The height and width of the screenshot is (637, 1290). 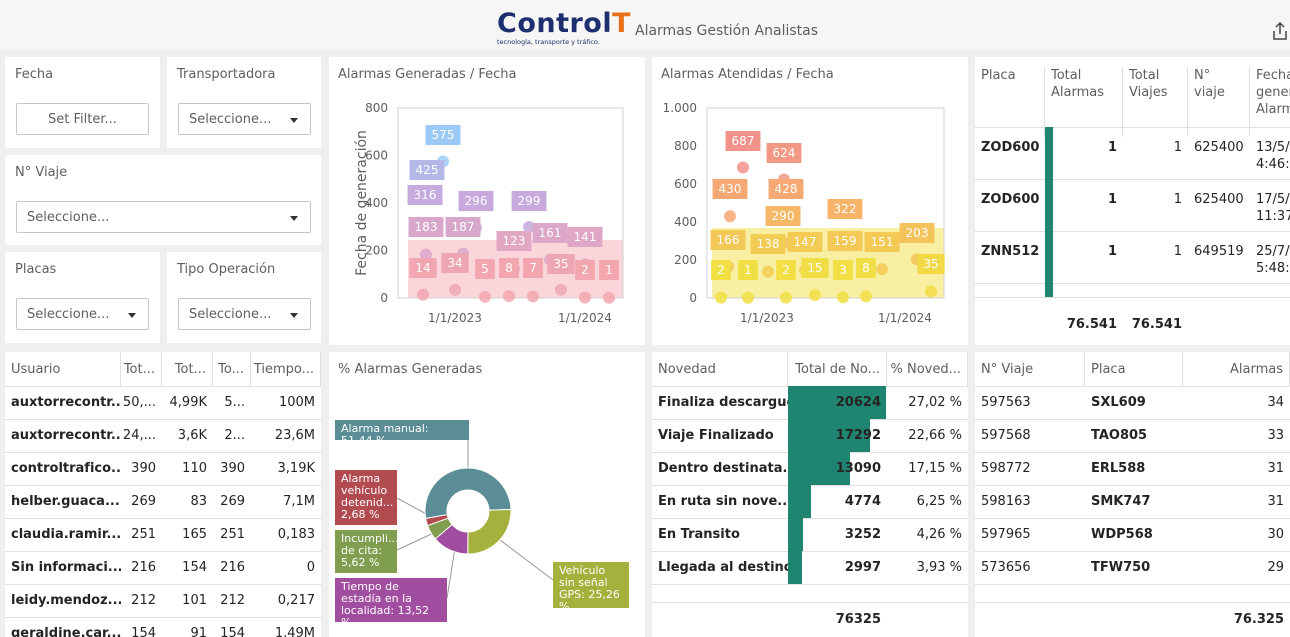 I want to click on table-cell: 212, so click(x=143, y=600).